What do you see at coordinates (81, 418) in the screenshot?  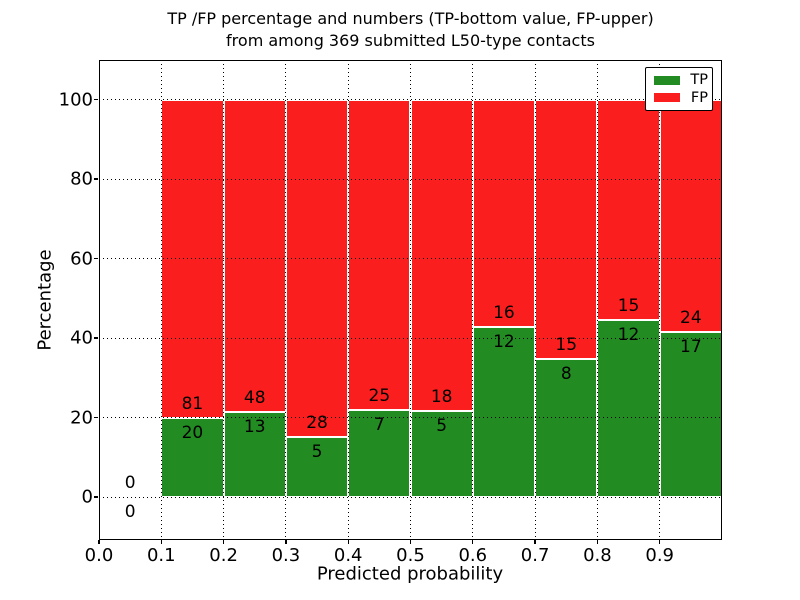 I see `y-tick-label: 20` at bounding box center [81, 418].